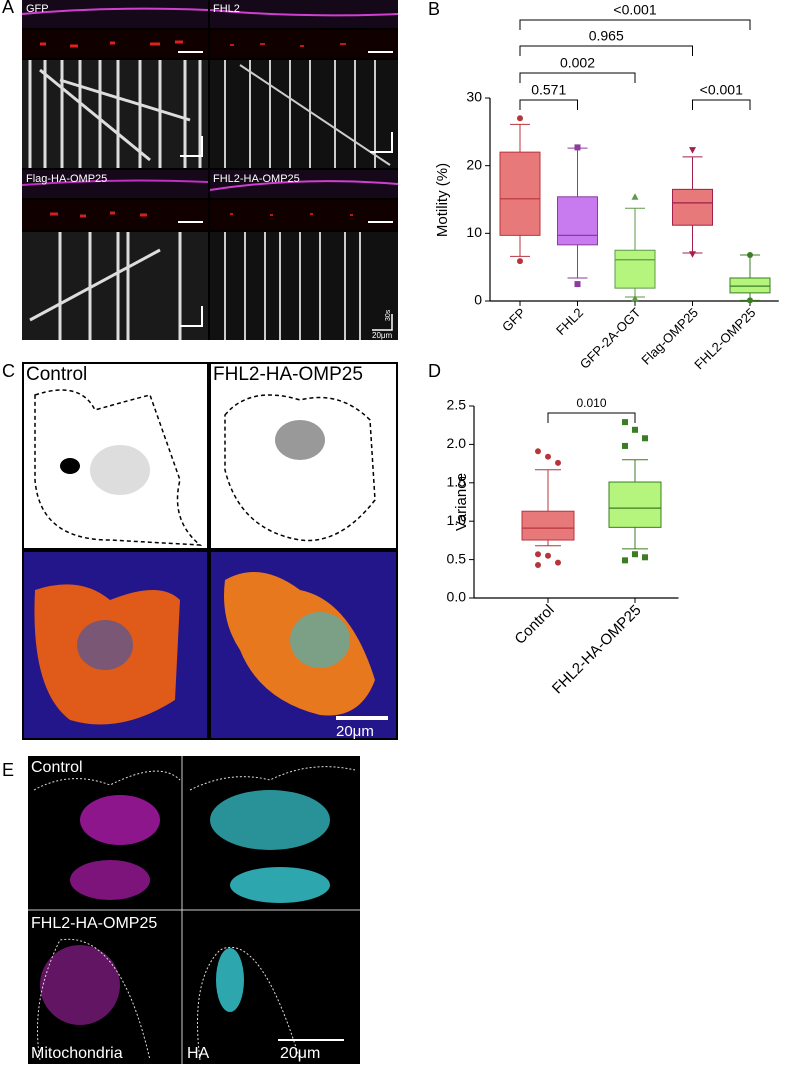  Describe the element at coordinates (534, 625) in the screenshot. I see `x-tick-label: Control` at that location.